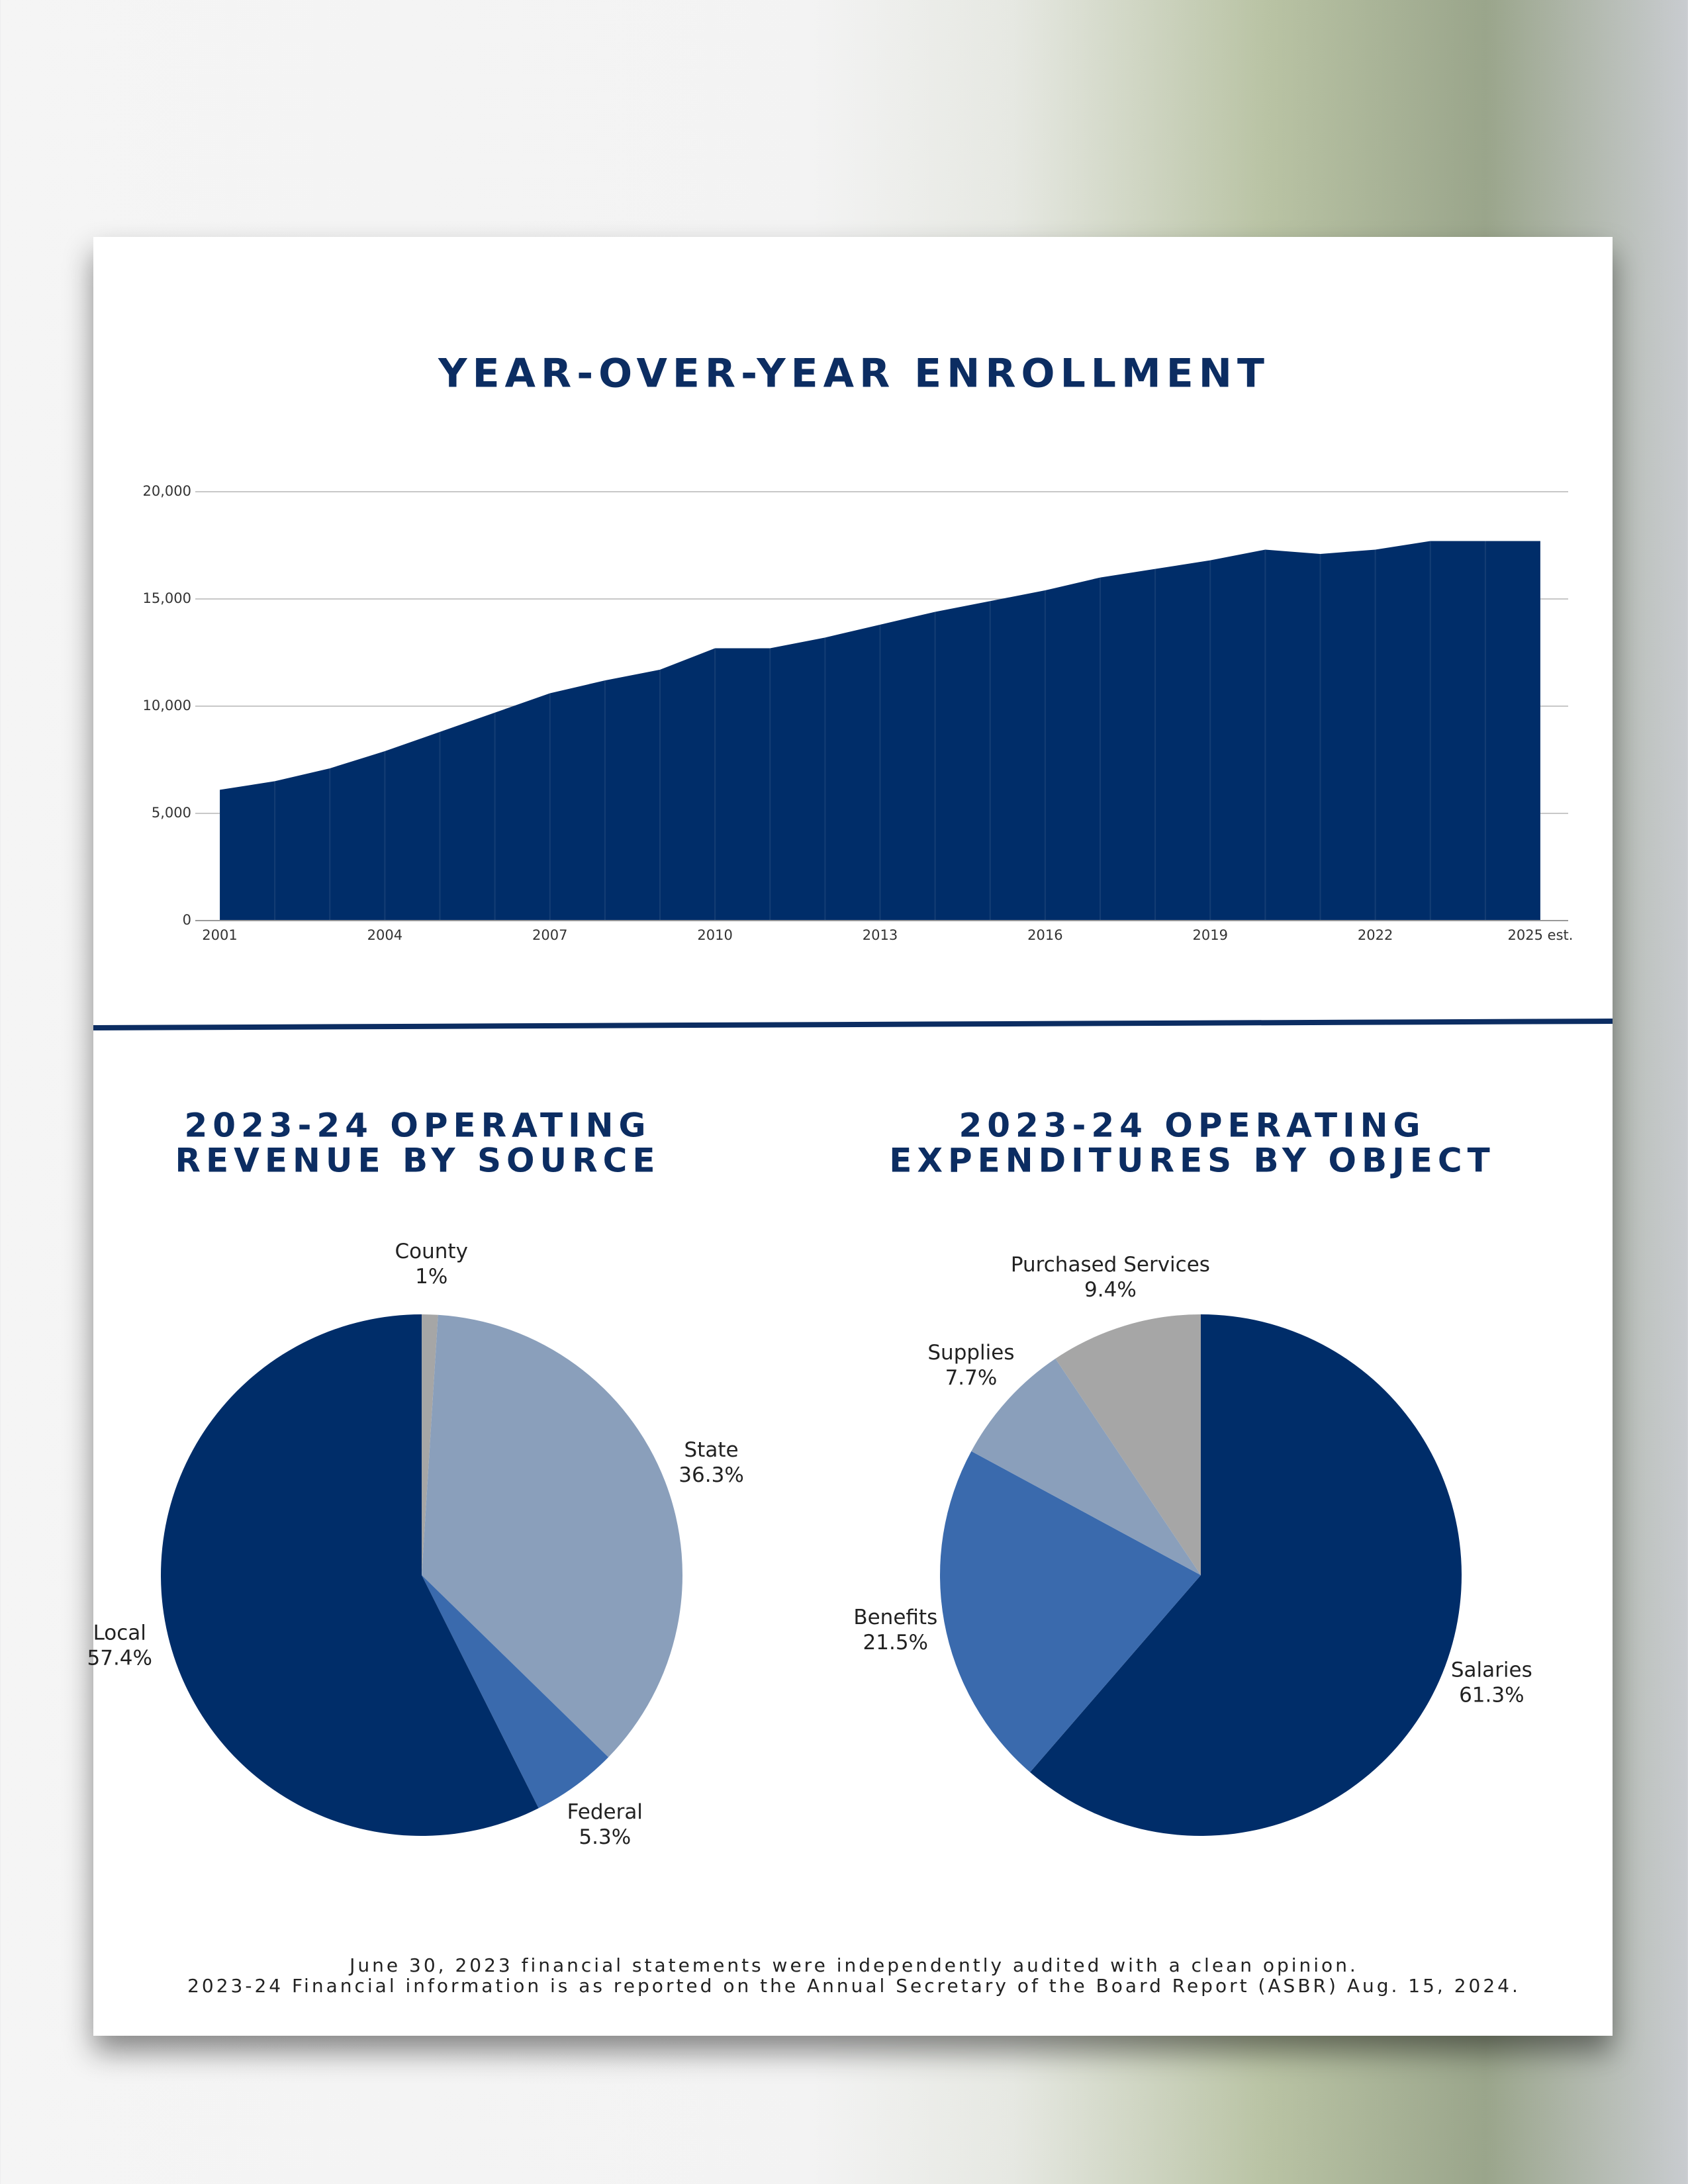  Describe the element at coordinates (880, 731) in the screenshot. I see `area` at that location.